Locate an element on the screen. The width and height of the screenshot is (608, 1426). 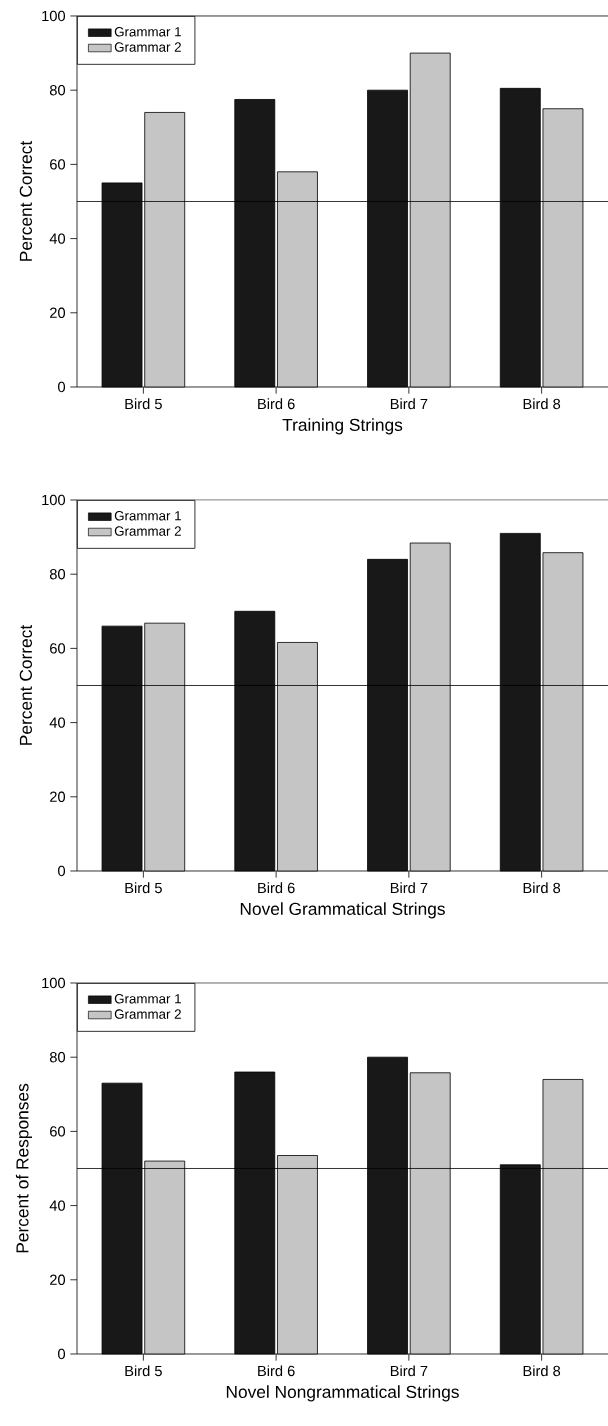
x-axis-title: Novel Grammatical Strings is located at coordinates (342, 910).